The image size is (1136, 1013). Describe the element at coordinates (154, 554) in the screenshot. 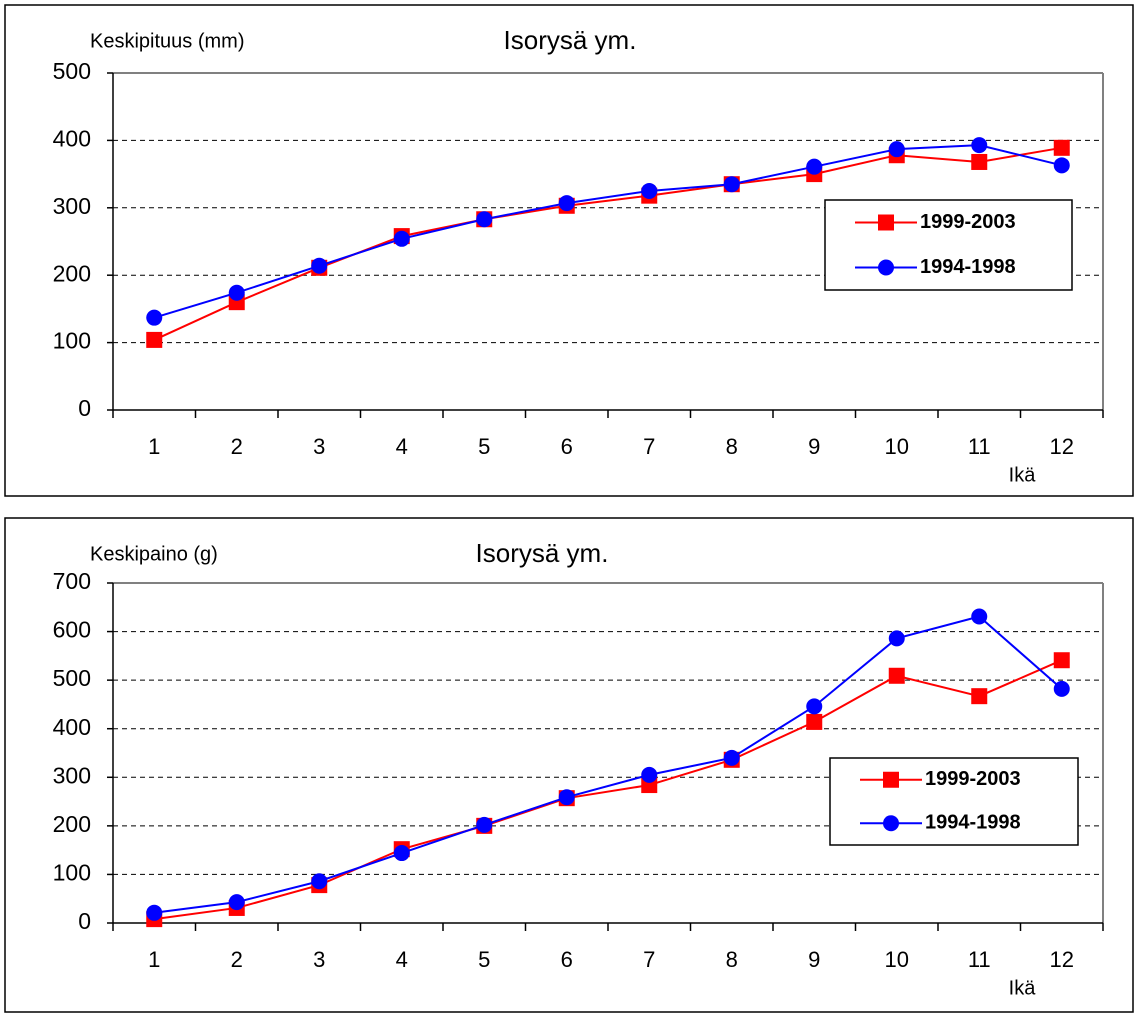

I see `y-axis-label: Keskipaino (g)` at that location.